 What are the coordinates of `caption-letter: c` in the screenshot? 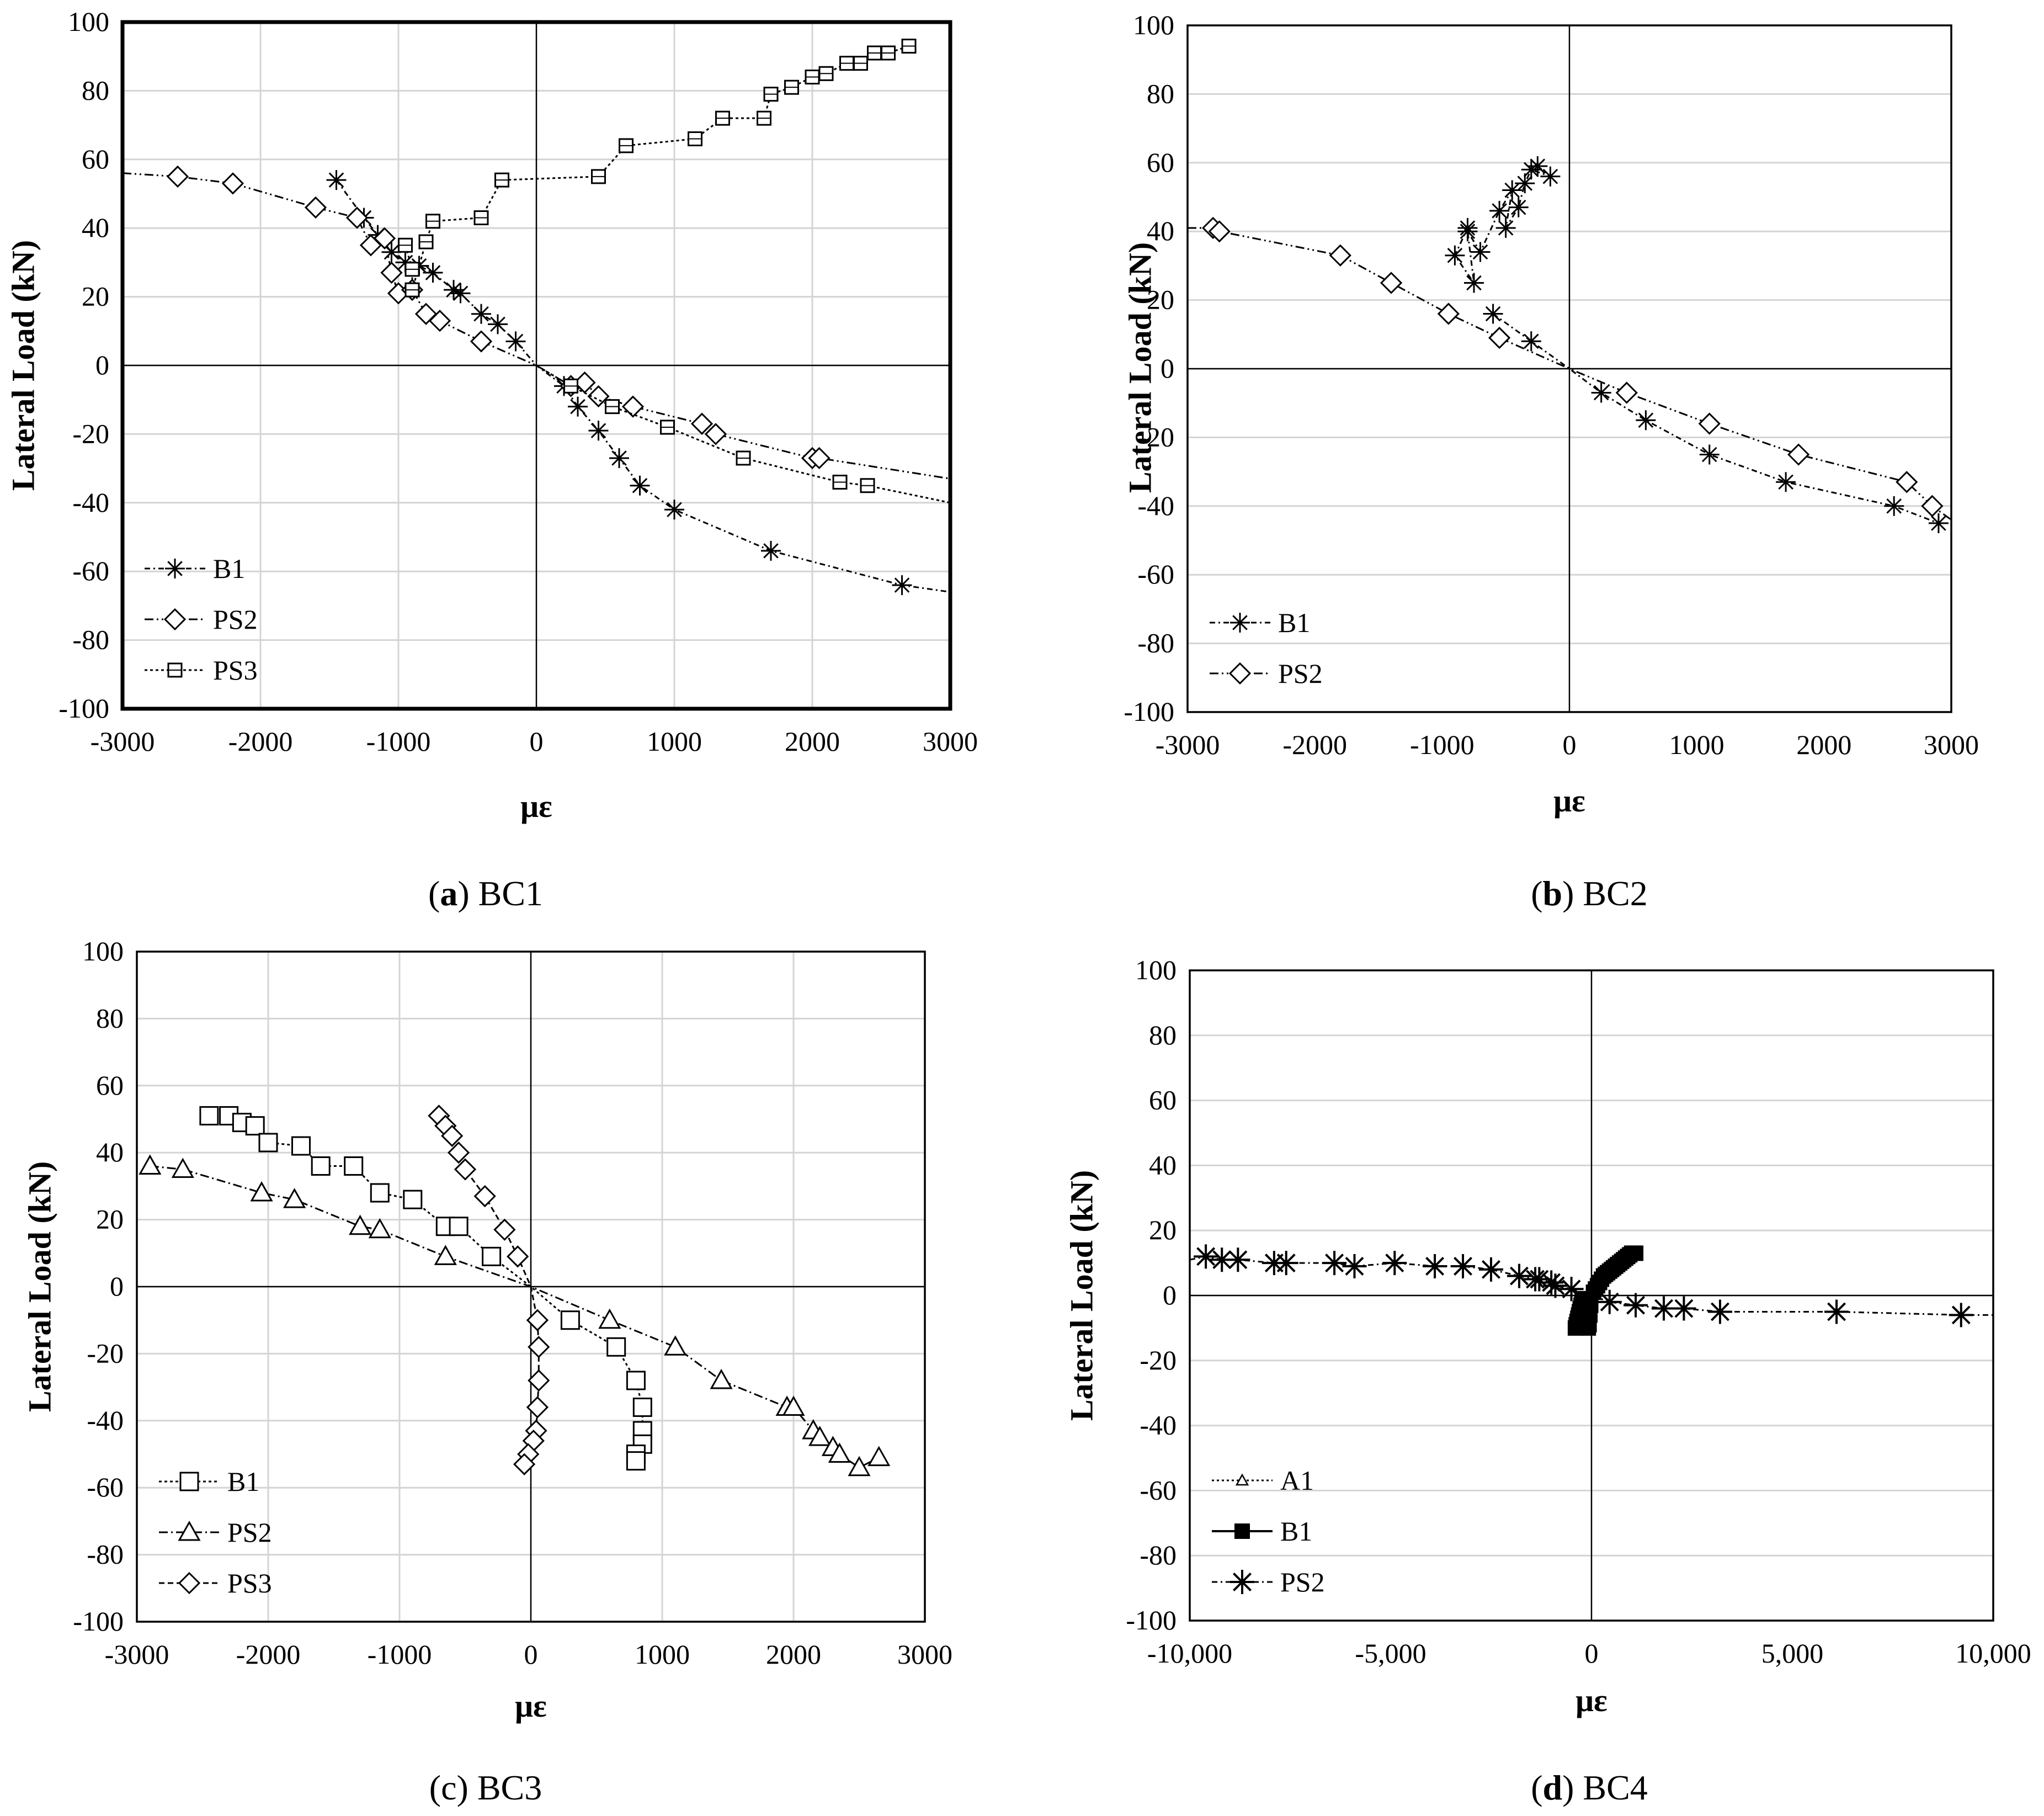 It's located at (448, 1787).